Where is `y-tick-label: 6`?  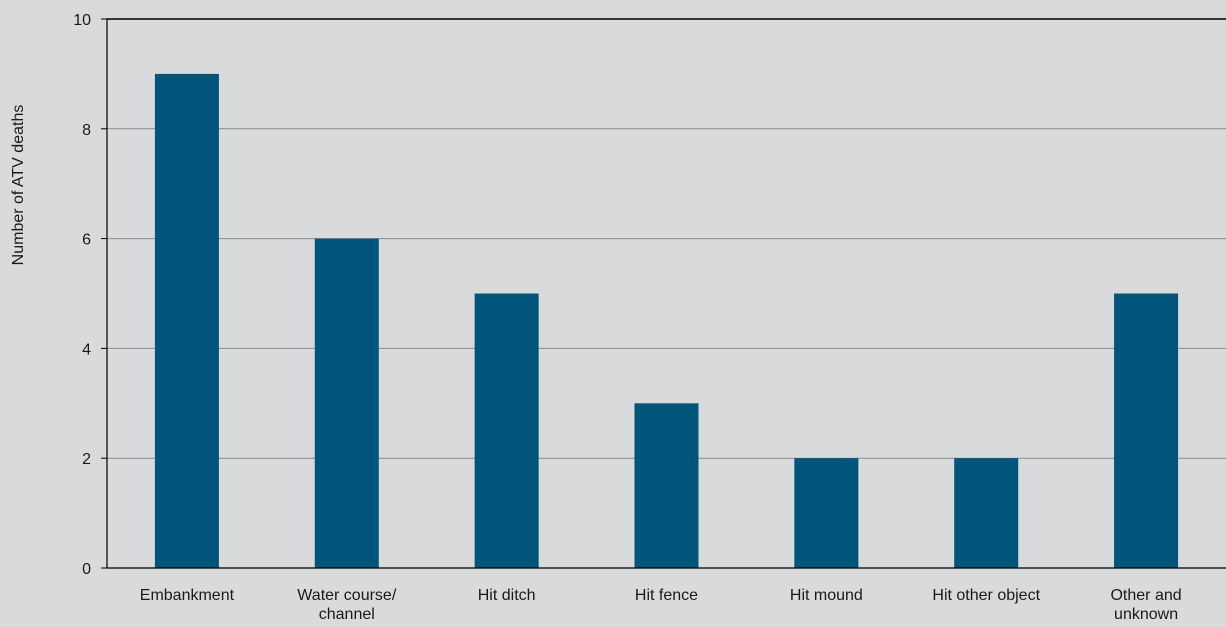 y-tick-label: 6 is located at coordinates (86, 240).